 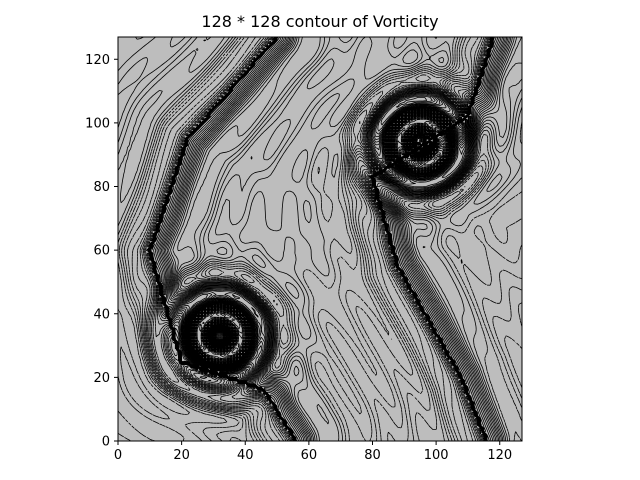 What do you see at coordinates (101, 378) in the screenshot?
I see `y-tick-label: 20` at bounding box center [101, 378].